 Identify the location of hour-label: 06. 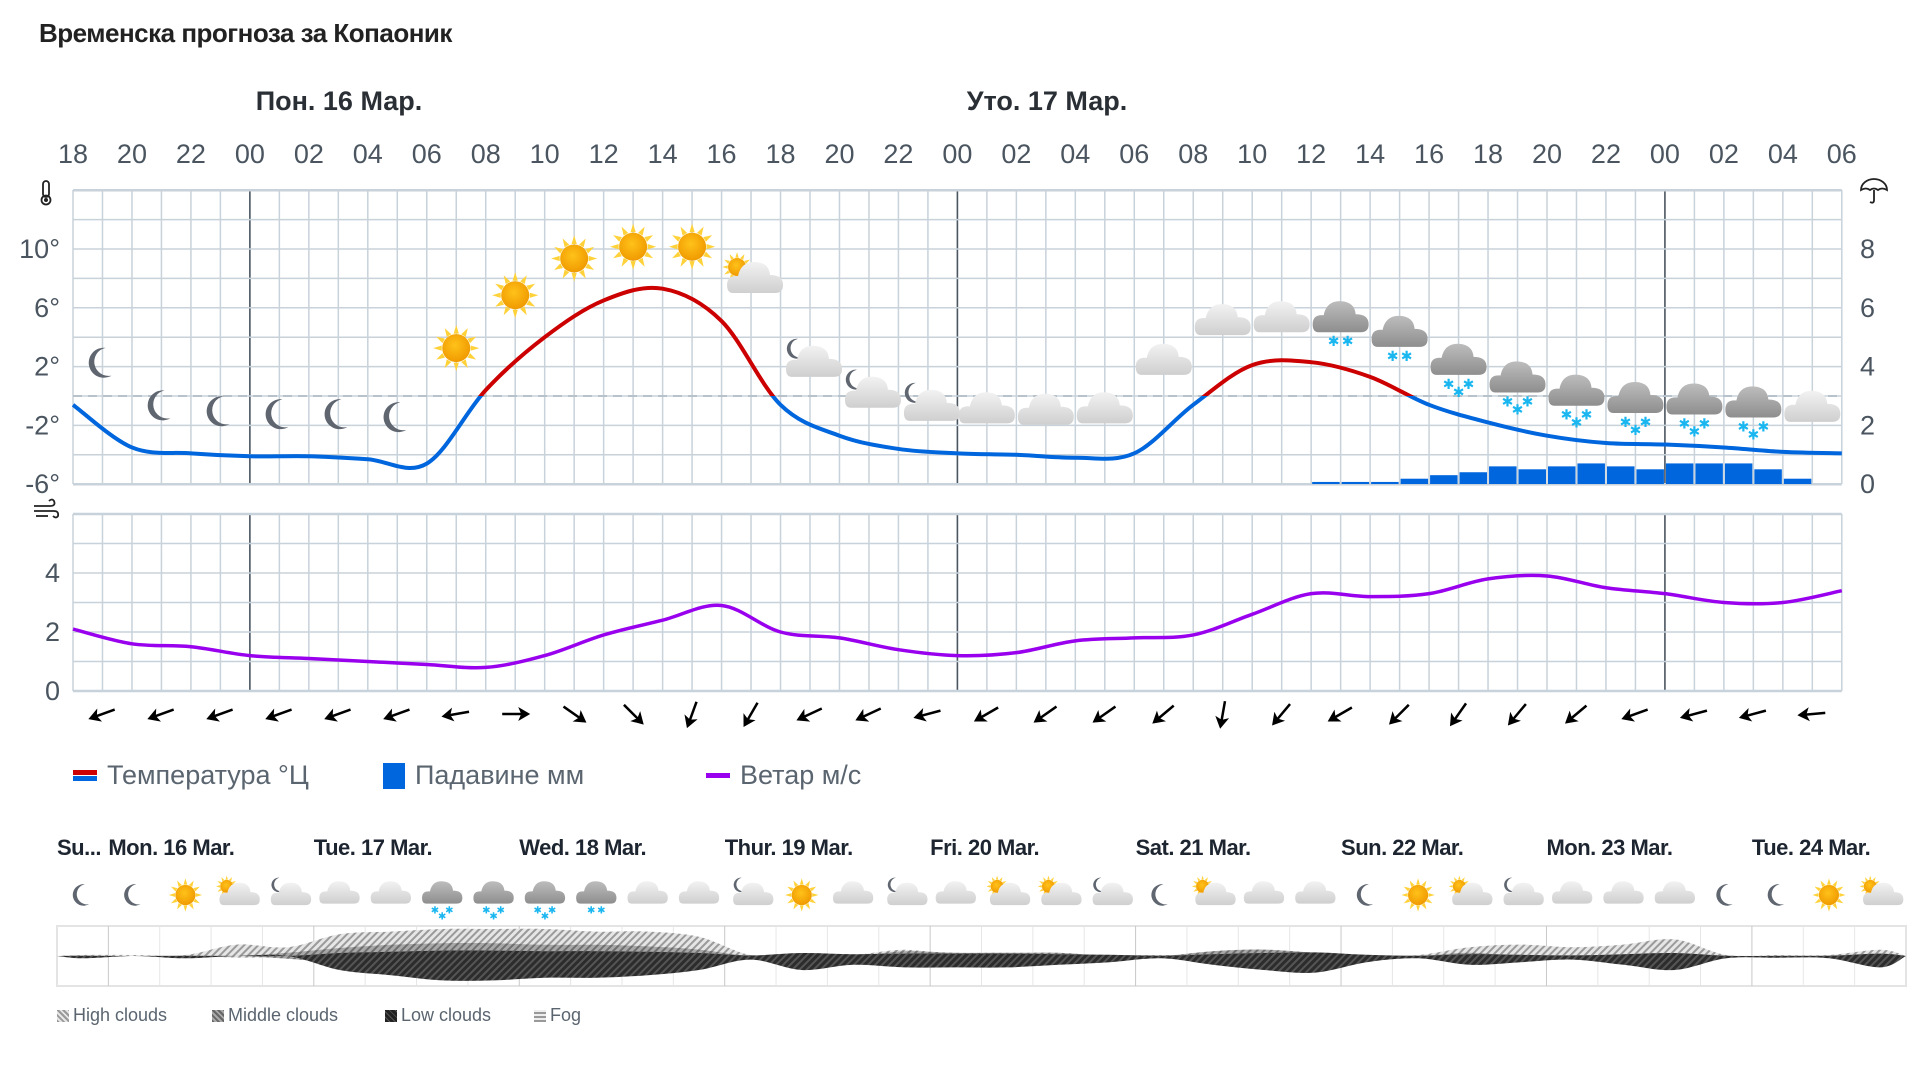
(1134, 154).